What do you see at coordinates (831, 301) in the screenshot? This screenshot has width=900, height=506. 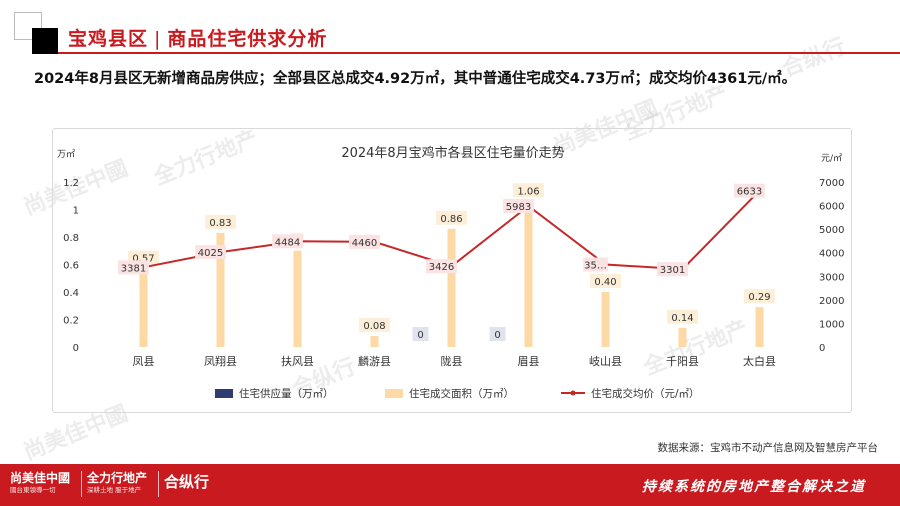 I see `right-tick-label: 2000` at bounding box center [831, 301].